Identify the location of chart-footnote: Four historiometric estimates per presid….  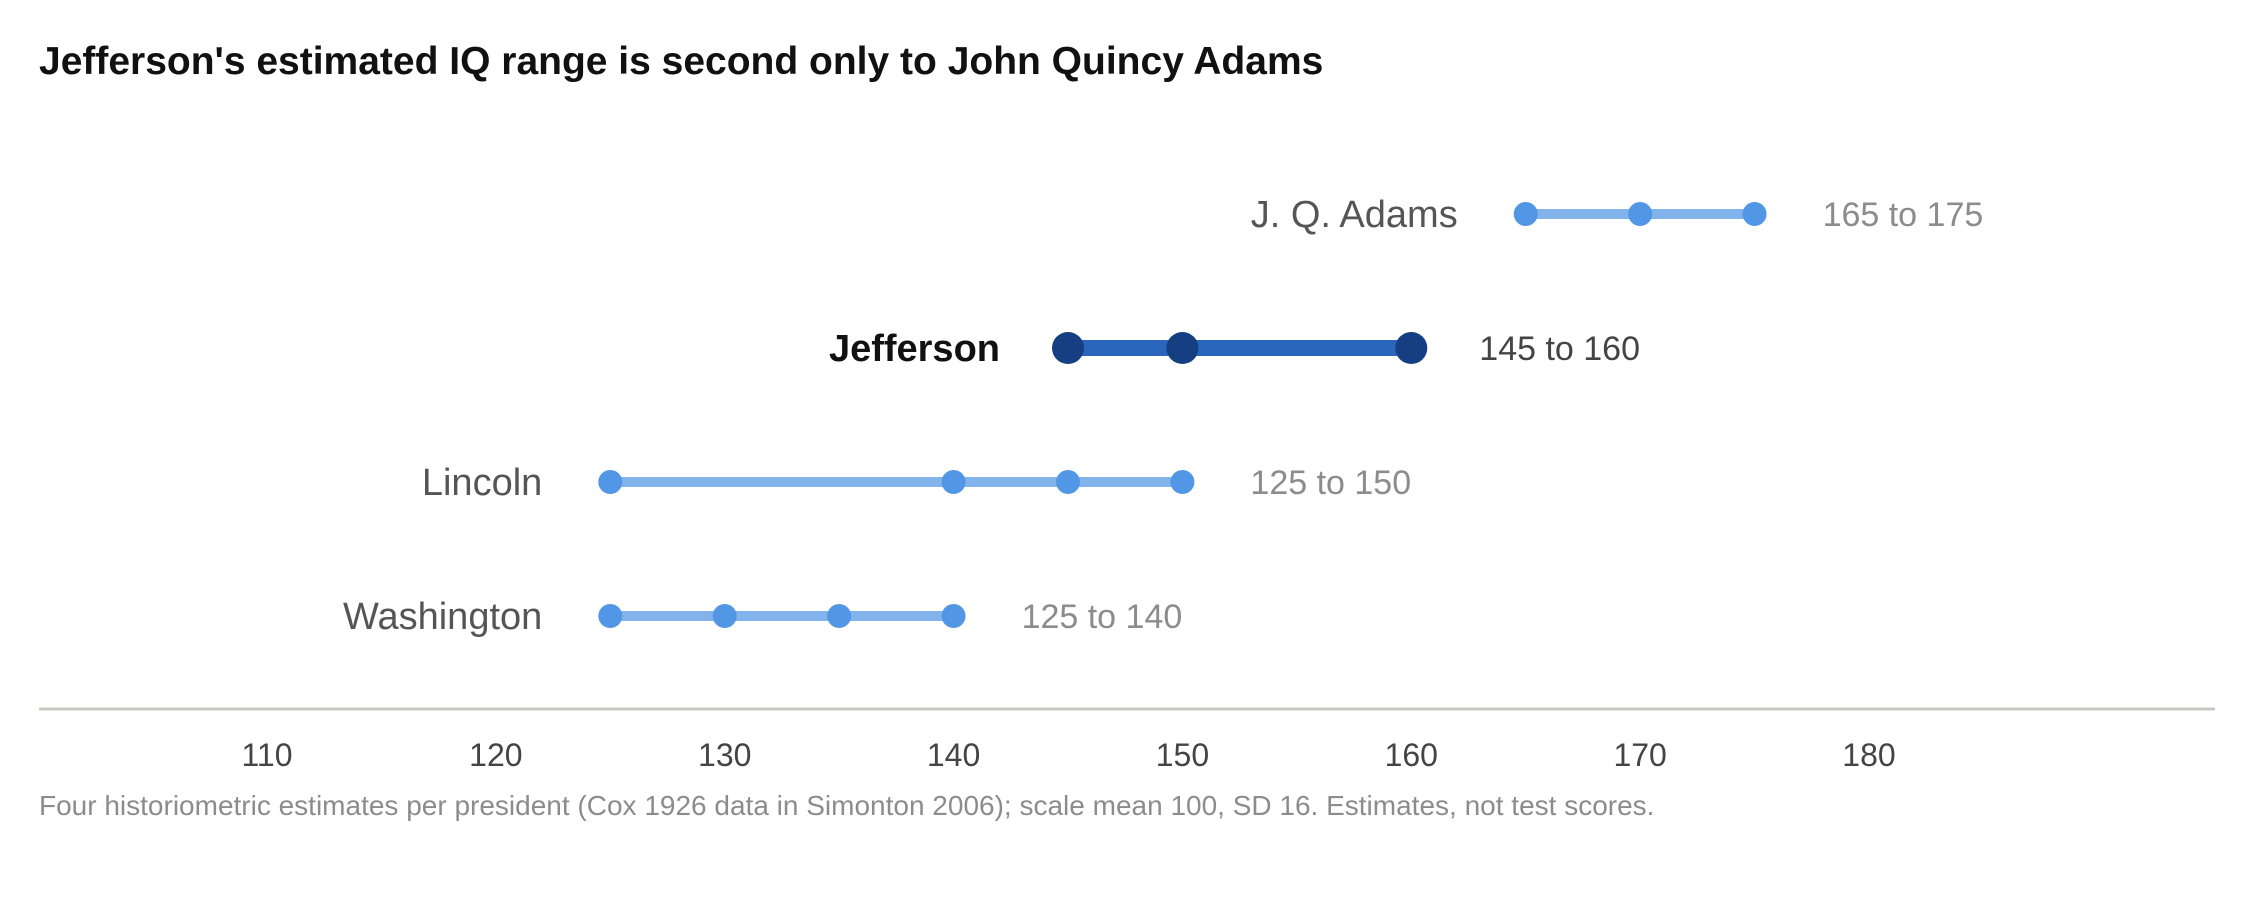
(847, 805).